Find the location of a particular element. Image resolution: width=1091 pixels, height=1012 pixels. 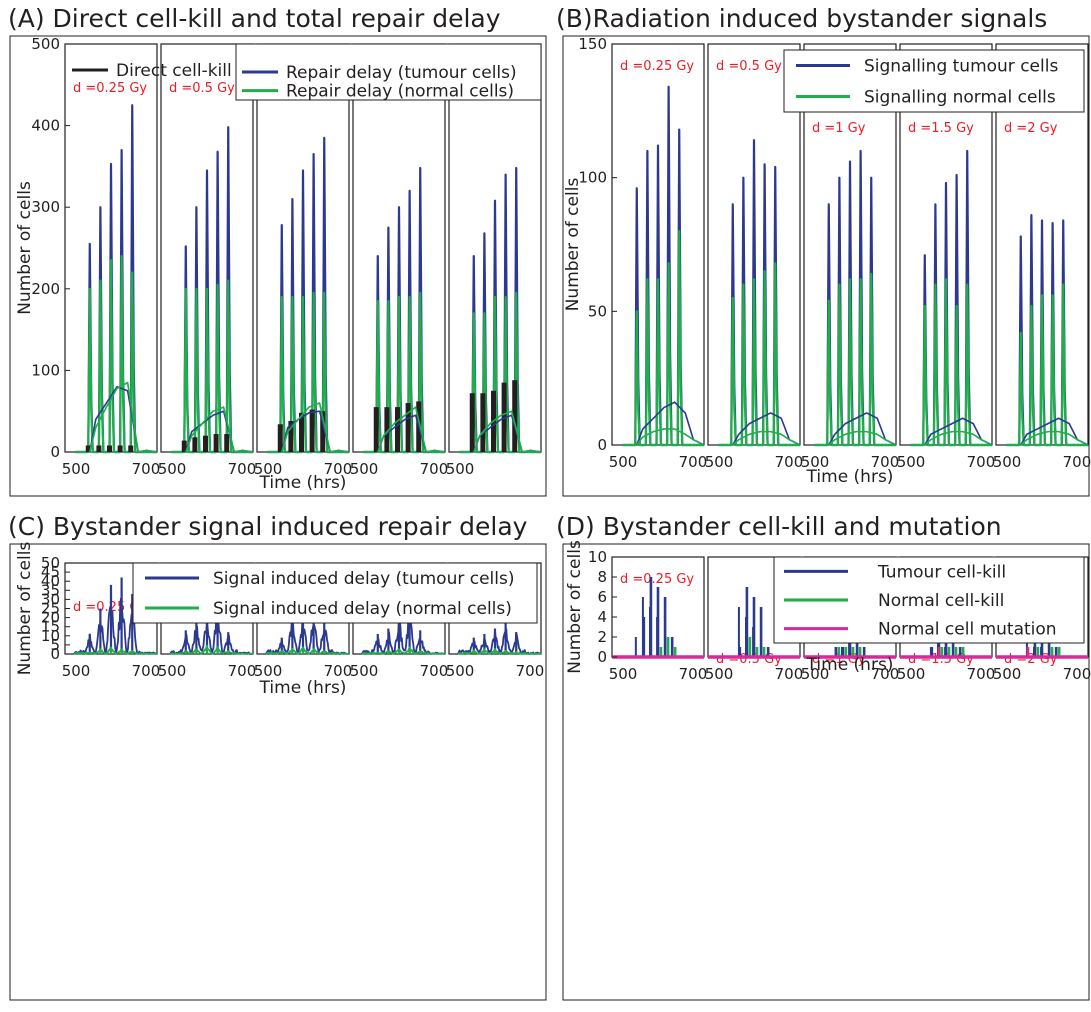

legend-label: Signalling tumour cells is located at coordinates (961, 67).